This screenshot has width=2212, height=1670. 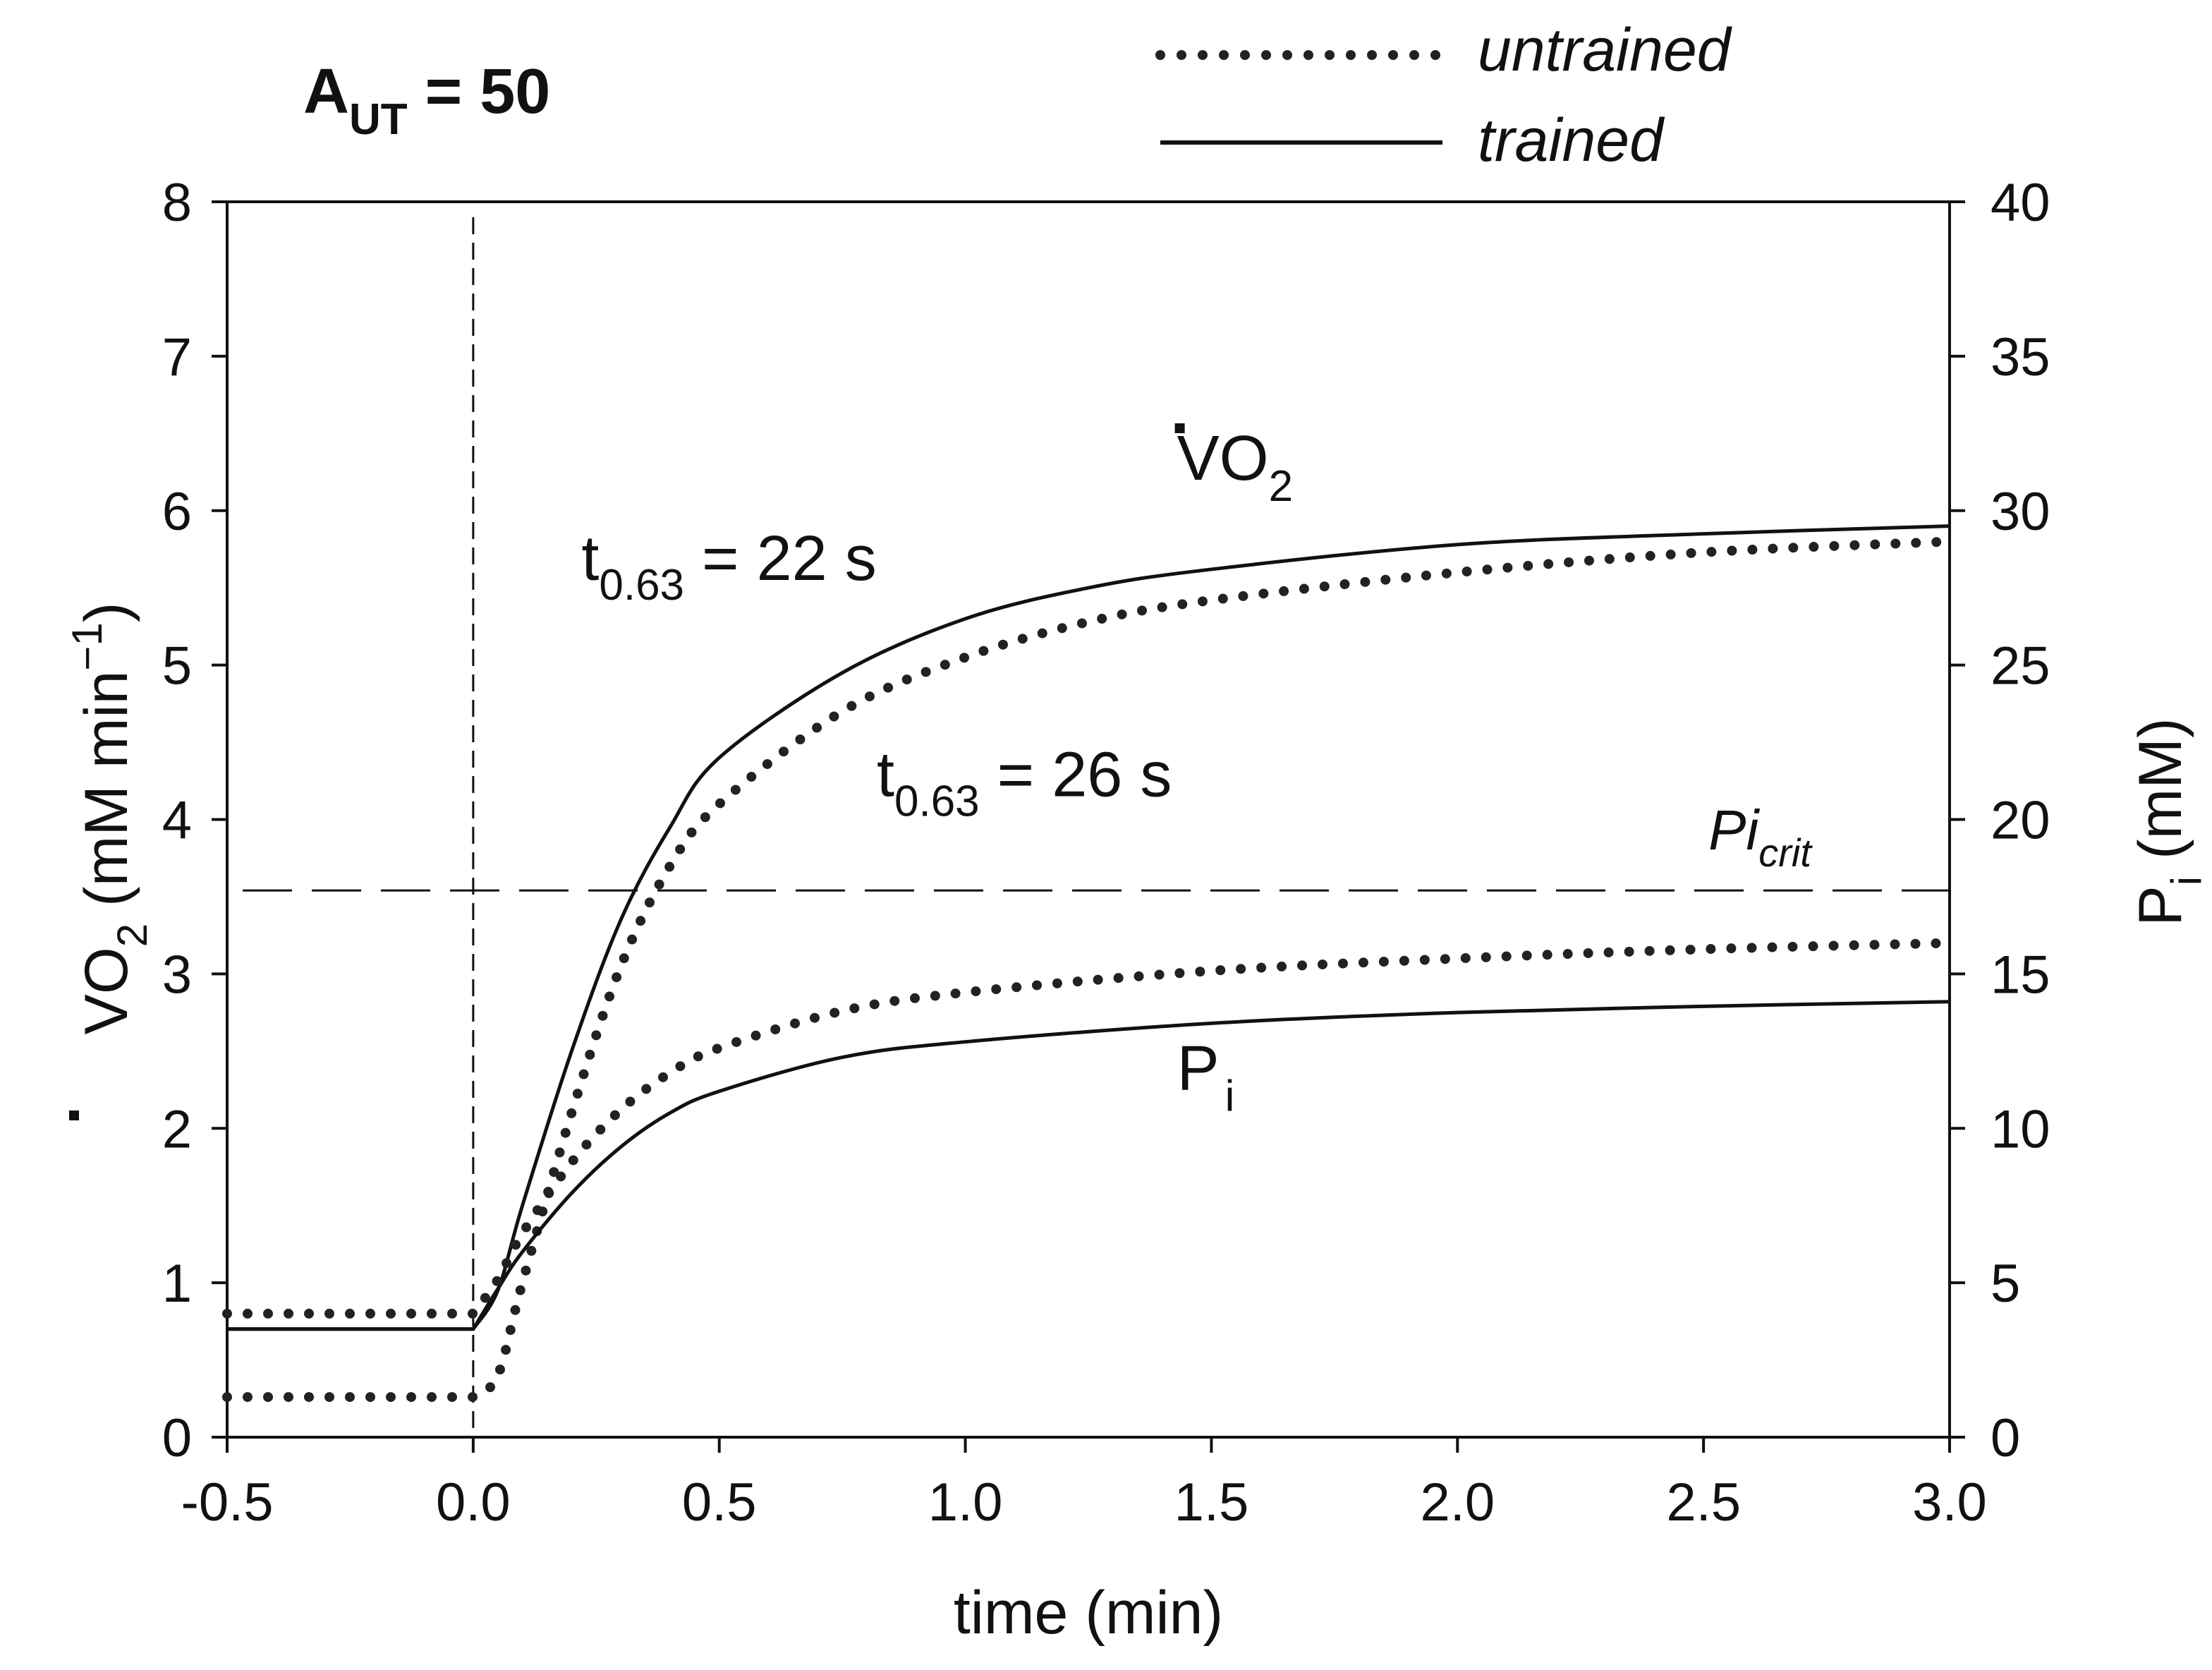 I want to click on x-axis-label: time (min), so click(x=1089, y=1613).